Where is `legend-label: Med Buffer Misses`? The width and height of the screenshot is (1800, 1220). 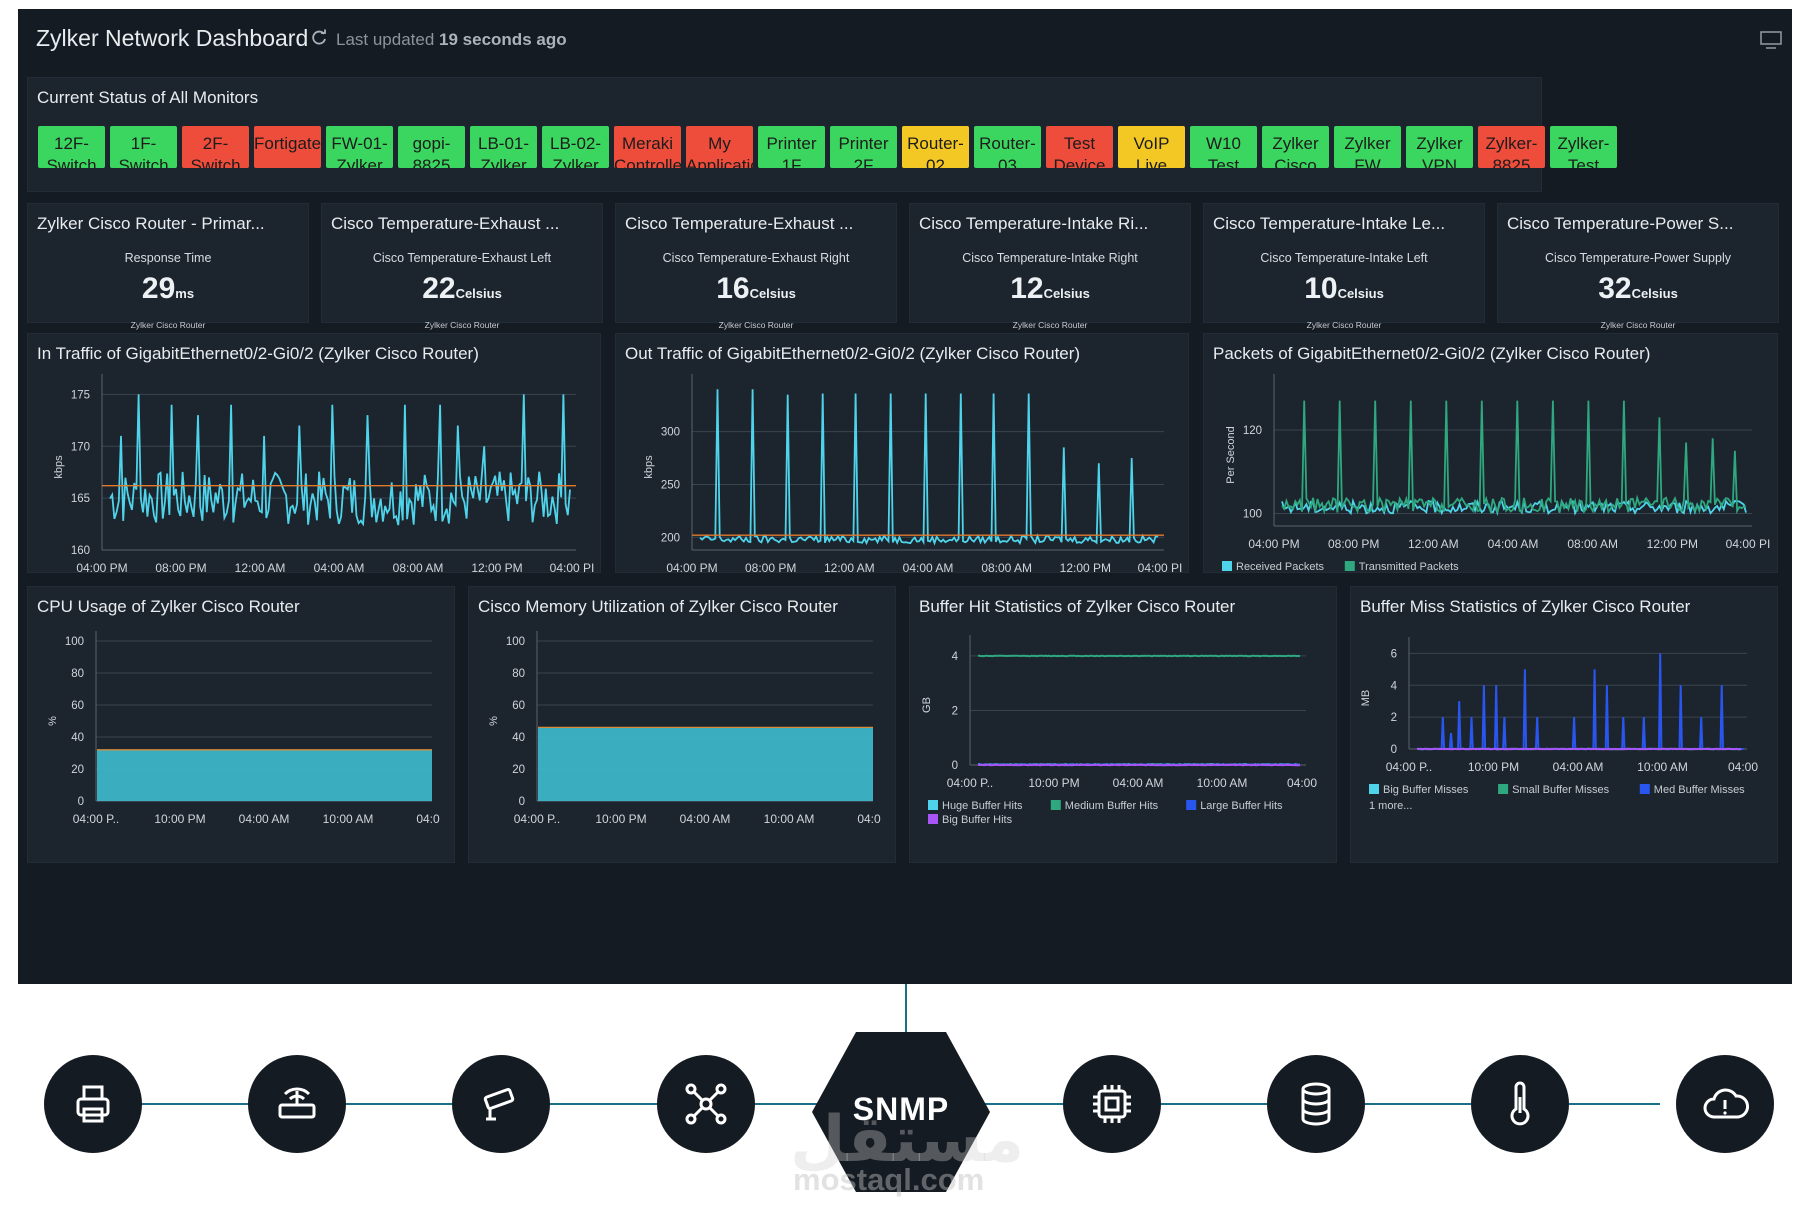 legend-label: Med Buffer Misses is located at coordinates (1699, 790).